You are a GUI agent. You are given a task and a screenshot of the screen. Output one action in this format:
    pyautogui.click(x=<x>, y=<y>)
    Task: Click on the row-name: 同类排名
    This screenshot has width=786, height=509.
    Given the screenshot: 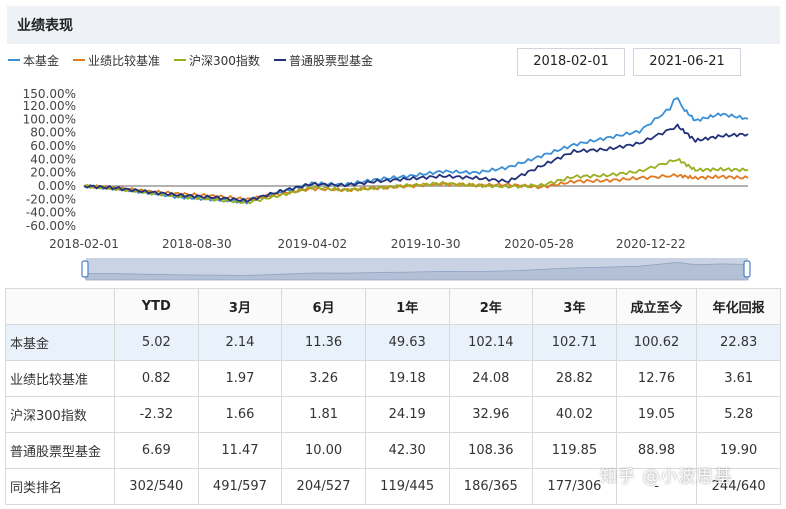 What is the action you would take?
    pyautogui.click(x=60, y=486)
    